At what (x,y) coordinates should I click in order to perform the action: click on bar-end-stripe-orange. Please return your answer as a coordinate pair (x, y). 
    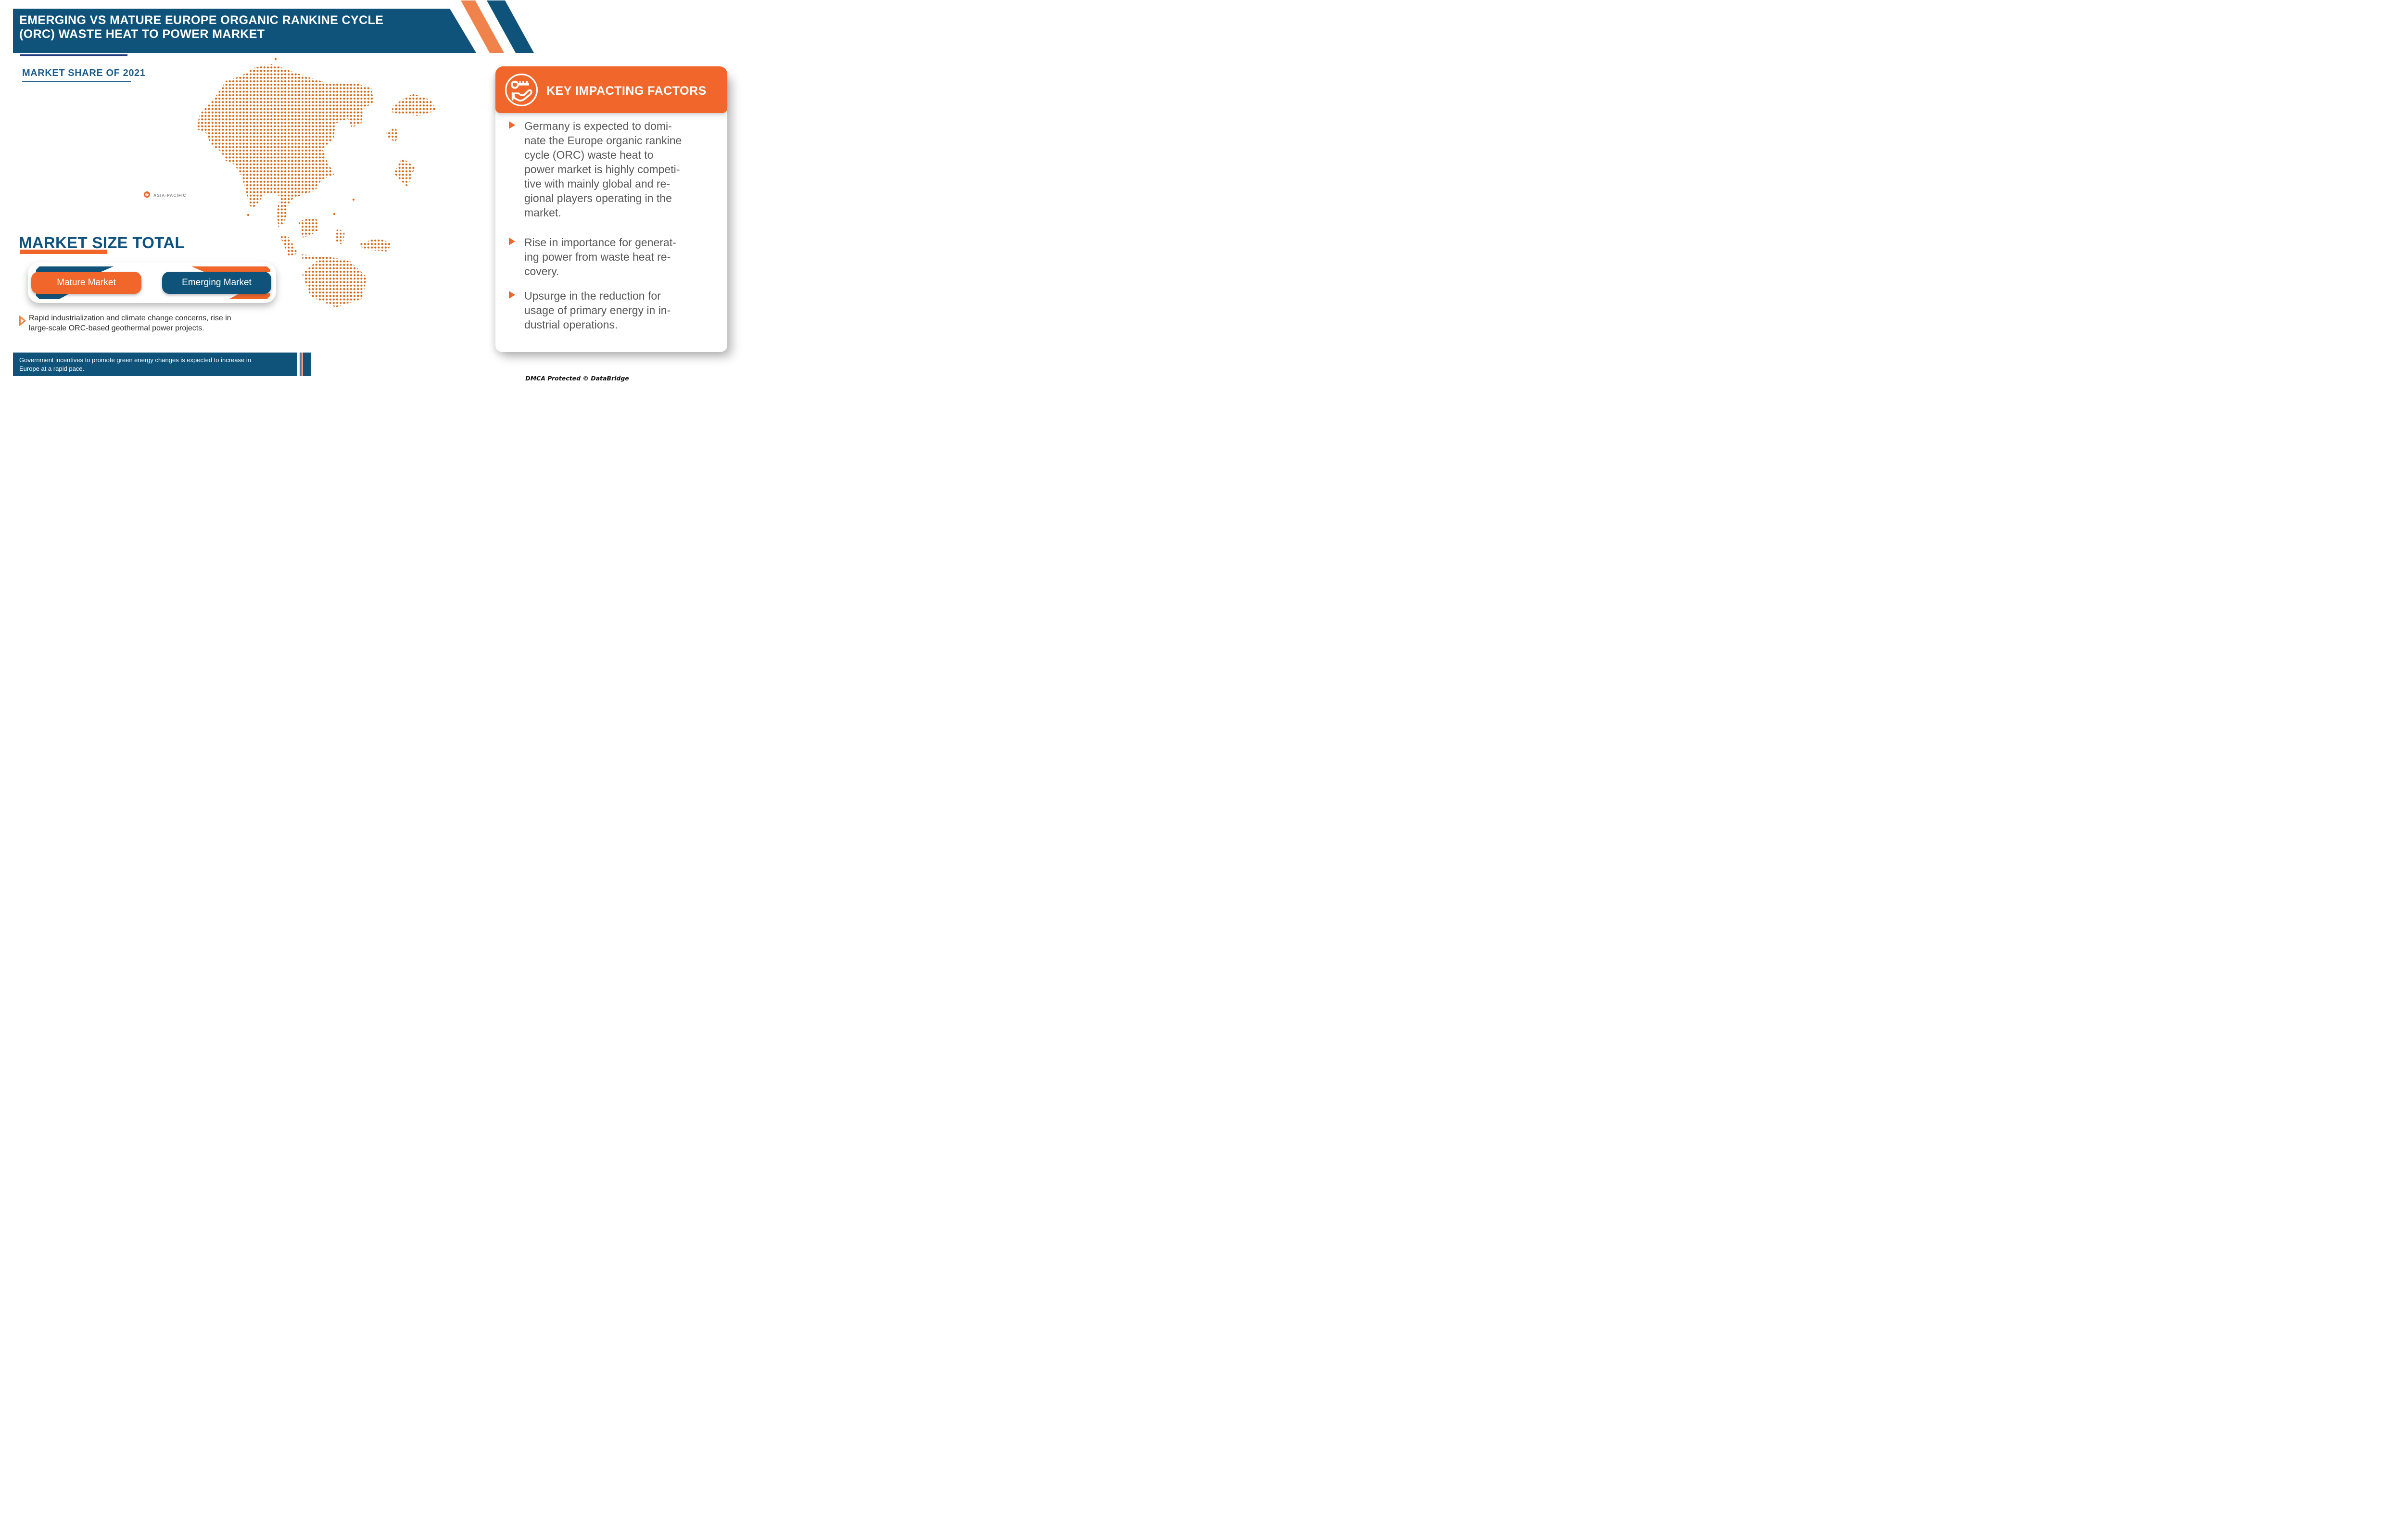
    Looking at the image, I should click on (302, 364).